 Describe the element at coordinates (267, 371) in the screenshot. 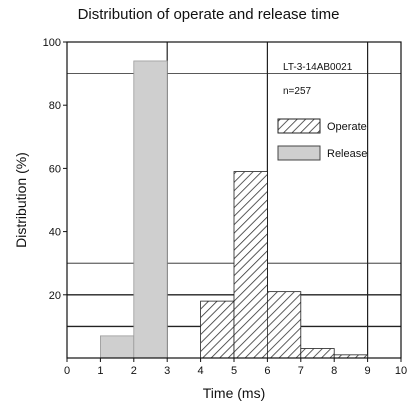

I see `x-tick-label: 6` at that location.